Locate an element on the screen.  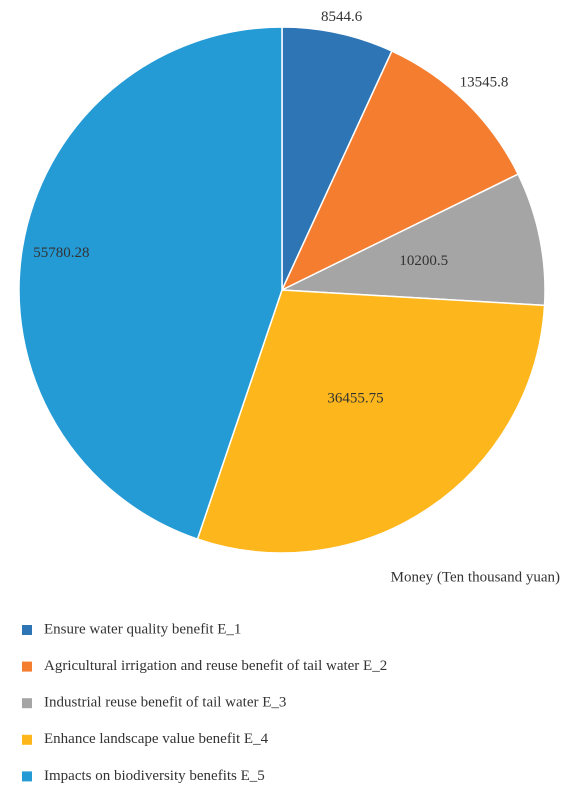
legend-label: Enhance landscape value benefit E_4 is located at coordinates (156, 739).